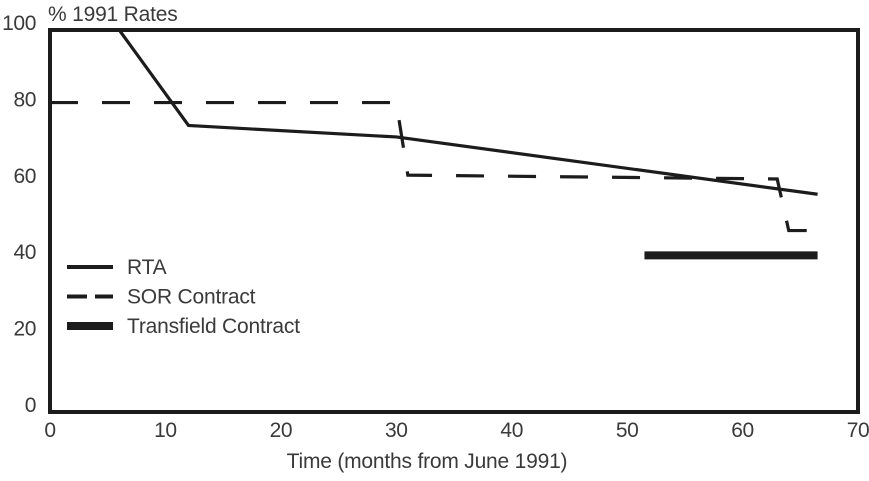 The image size is (869, 481). I want to click on legend-item-rta: RTA, so click(117, 267).